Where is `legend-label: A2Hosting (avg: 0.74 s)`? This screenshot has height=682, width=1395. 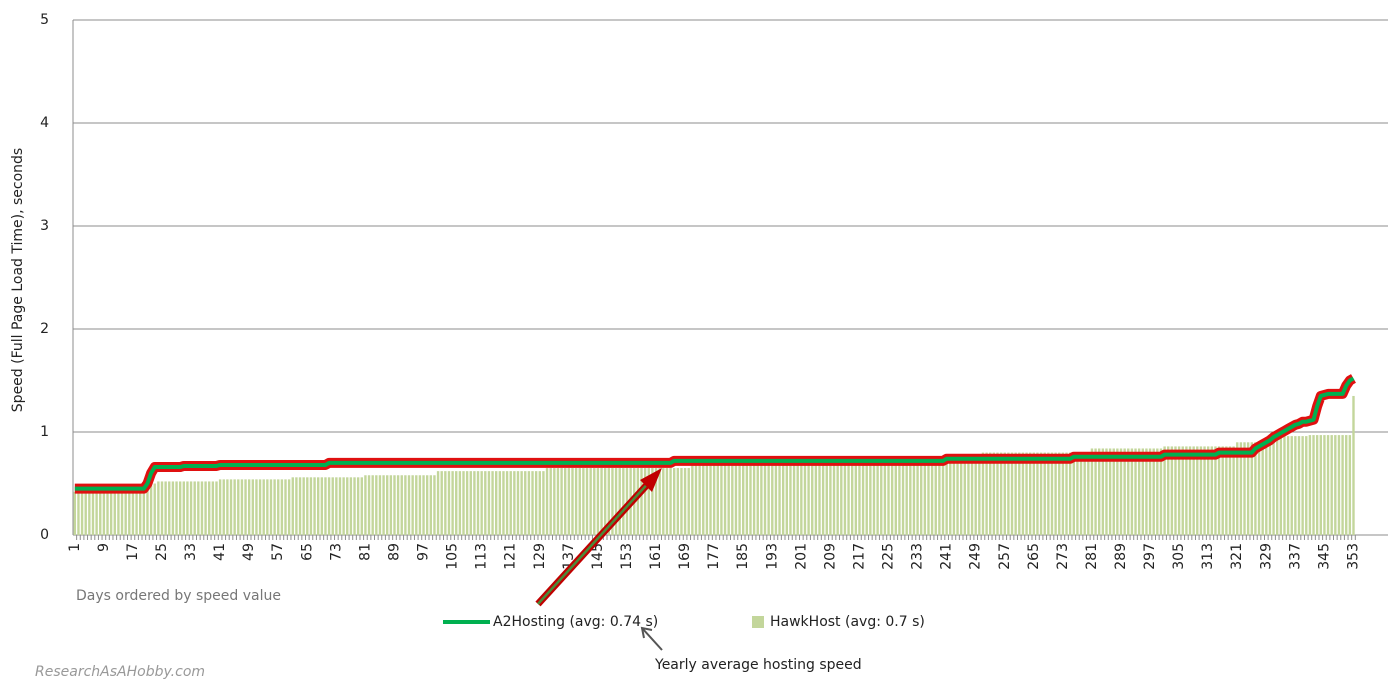 legend-label: A2Hosting (avg: 0.74 s) is located at coordinates (575, 622).